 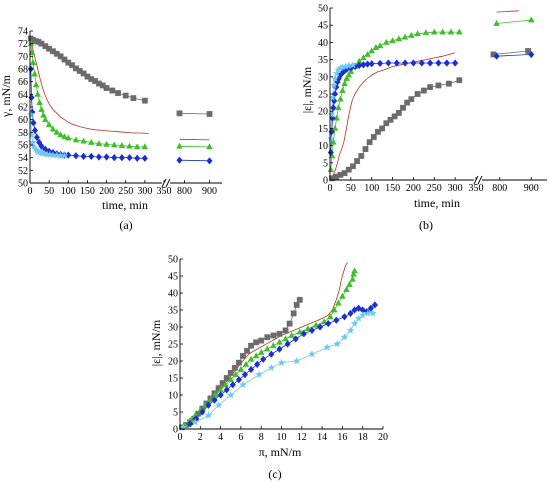 What do you see at coordinates (274, 474) in the screenshot?
I see `panel-c-label: (c)` at bounding box center [274, 474].